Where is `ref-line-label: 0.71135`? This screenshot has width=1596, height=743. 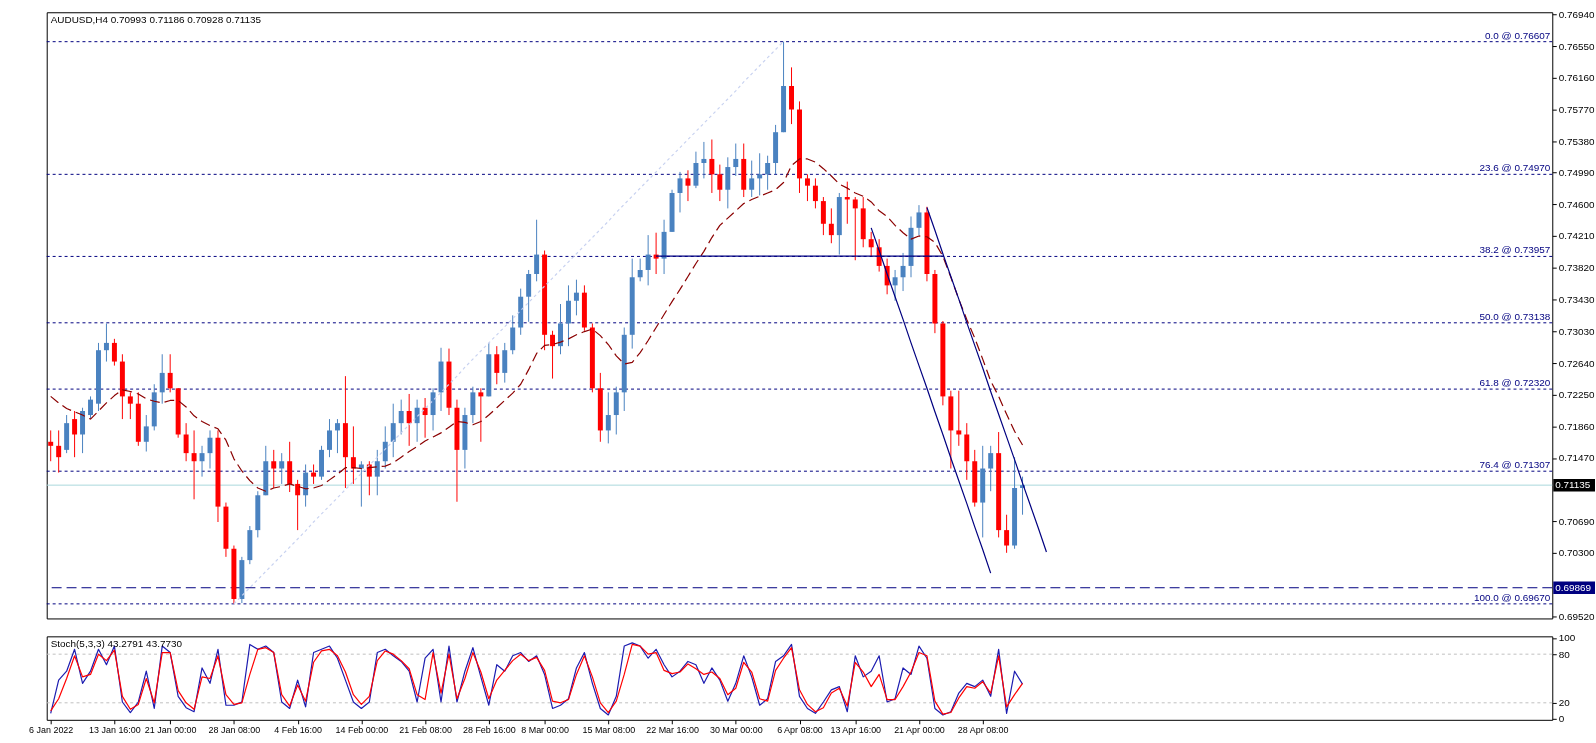
ref-line-label: 0.71135 is located at coordinates (1573, 485).